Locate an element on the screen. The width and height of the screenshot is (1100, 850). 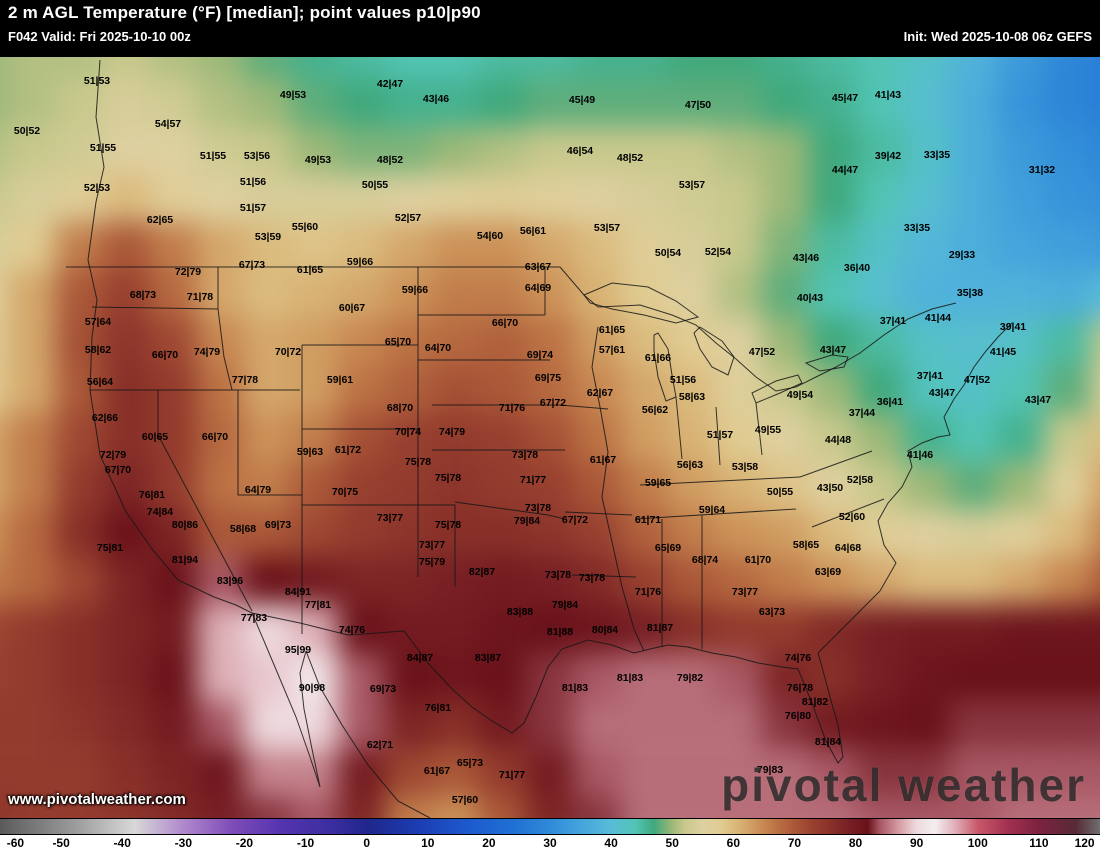
point-value: 57|61 is located at coordinates (612, 349).